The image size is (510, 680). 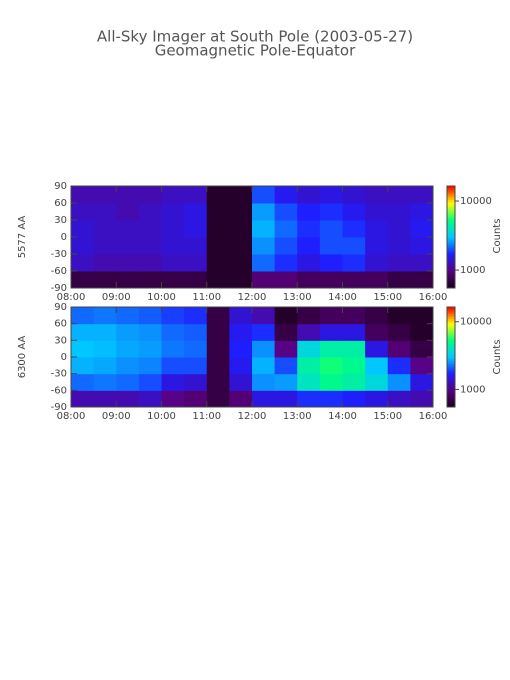 What do you see at coordinates (64, 357) in the screenshot?
I see `y-tick-label: 0` at bounding box center [64, 357].